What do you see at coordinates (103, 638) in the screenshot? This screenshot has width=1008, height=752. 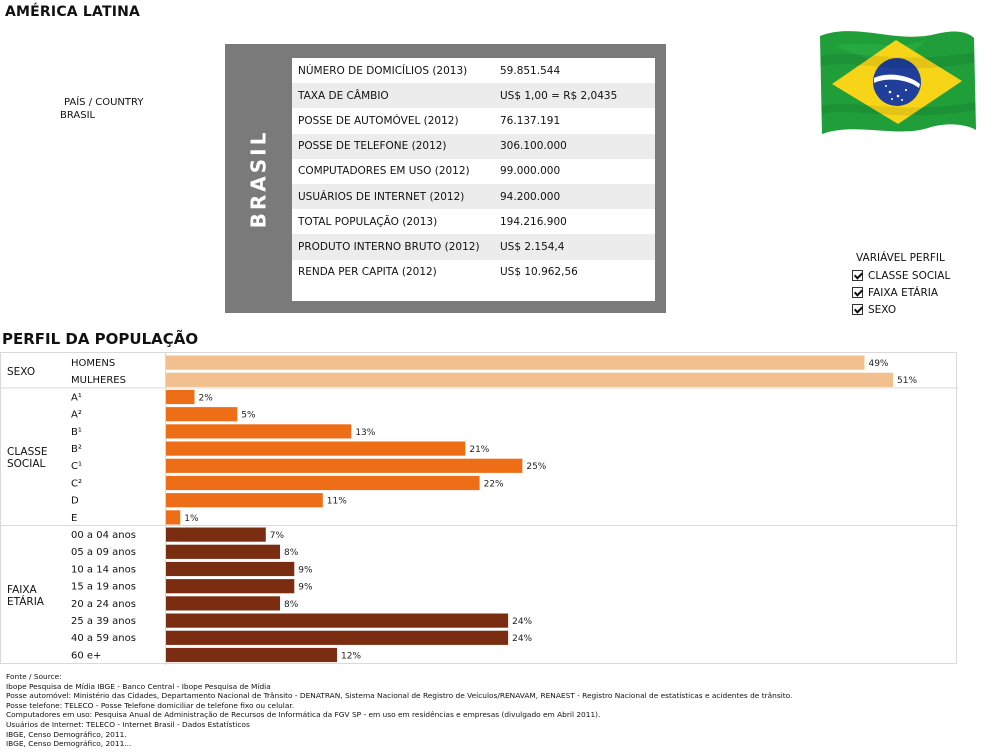 I see `category-label: 40 a 59 anos` at bounding box center [103, 638].